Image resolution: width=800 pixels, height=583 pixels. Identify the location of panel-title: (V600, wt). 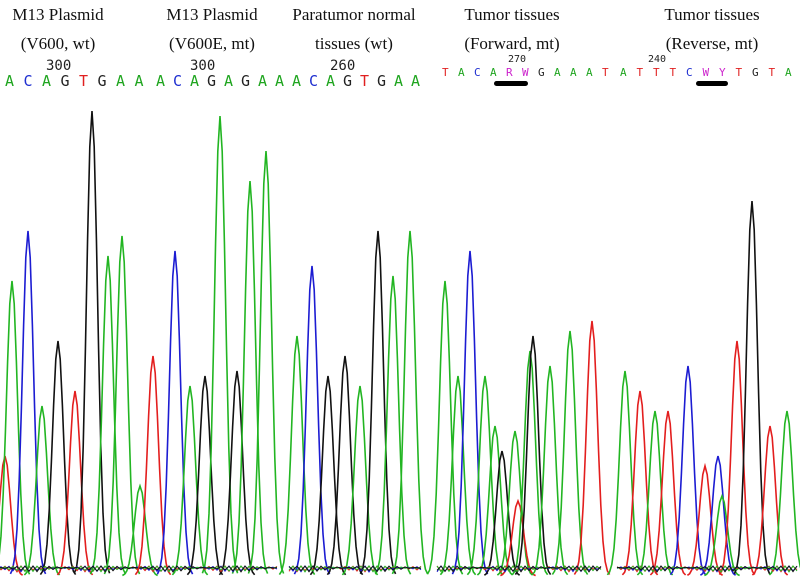
(58, 43).